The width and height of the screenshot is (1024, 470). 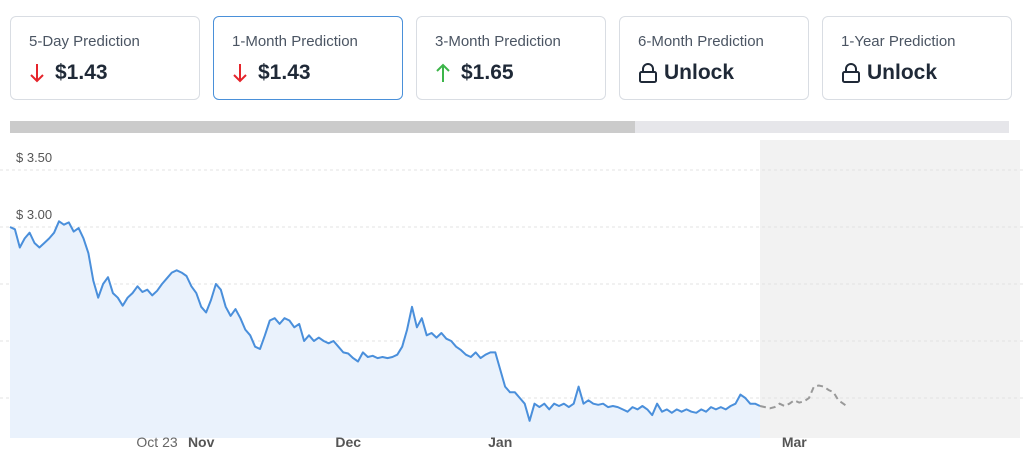 I want to click on up-arrow-icon, so click(x=443, y=72).